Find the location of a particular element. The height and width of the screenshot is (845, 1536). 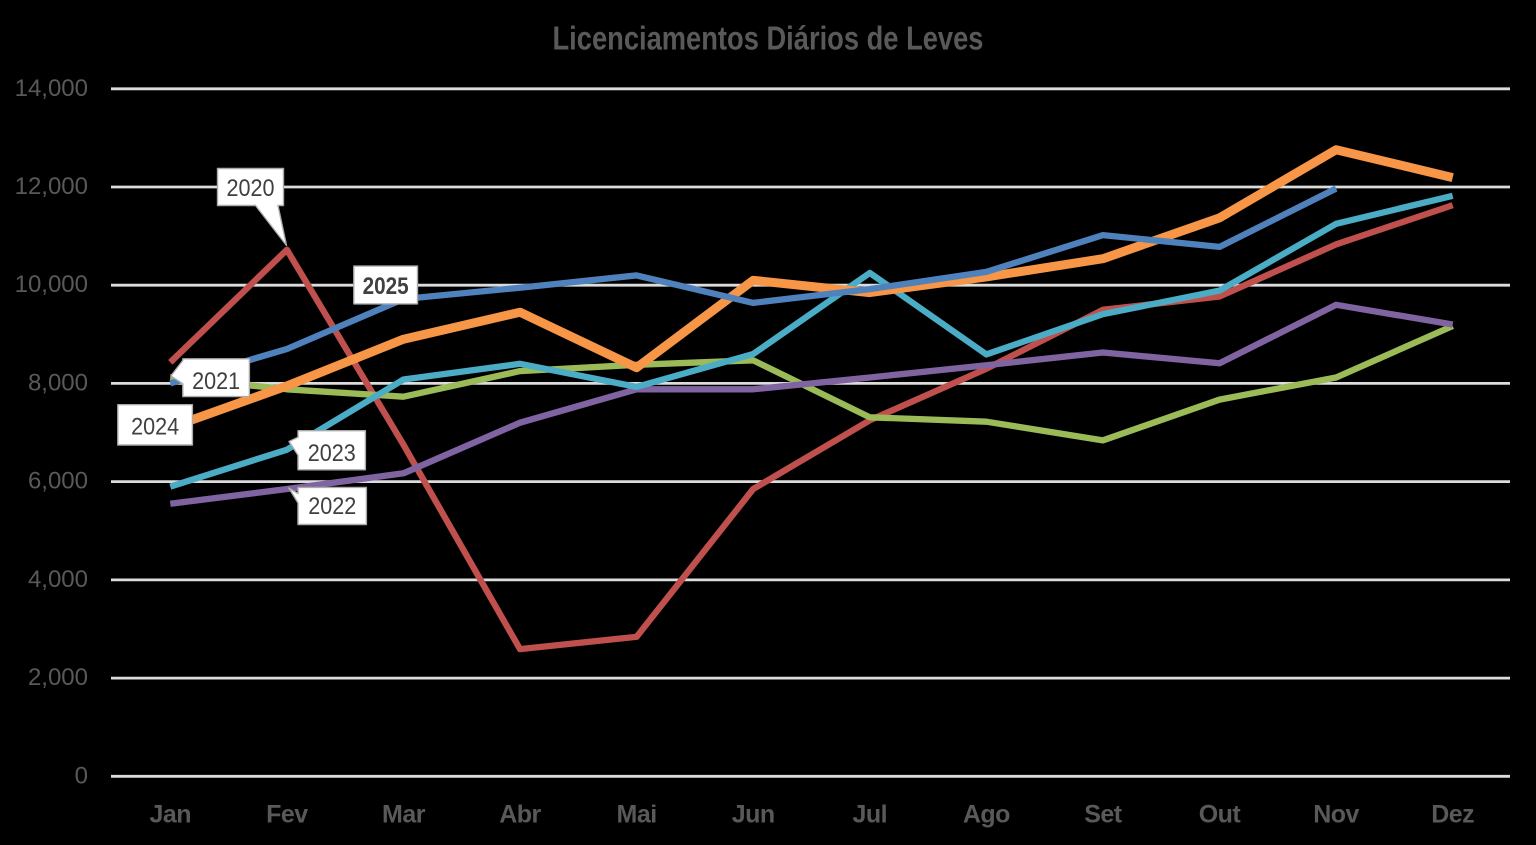

svg-text: 2020 is located at coordinates (251, 188).